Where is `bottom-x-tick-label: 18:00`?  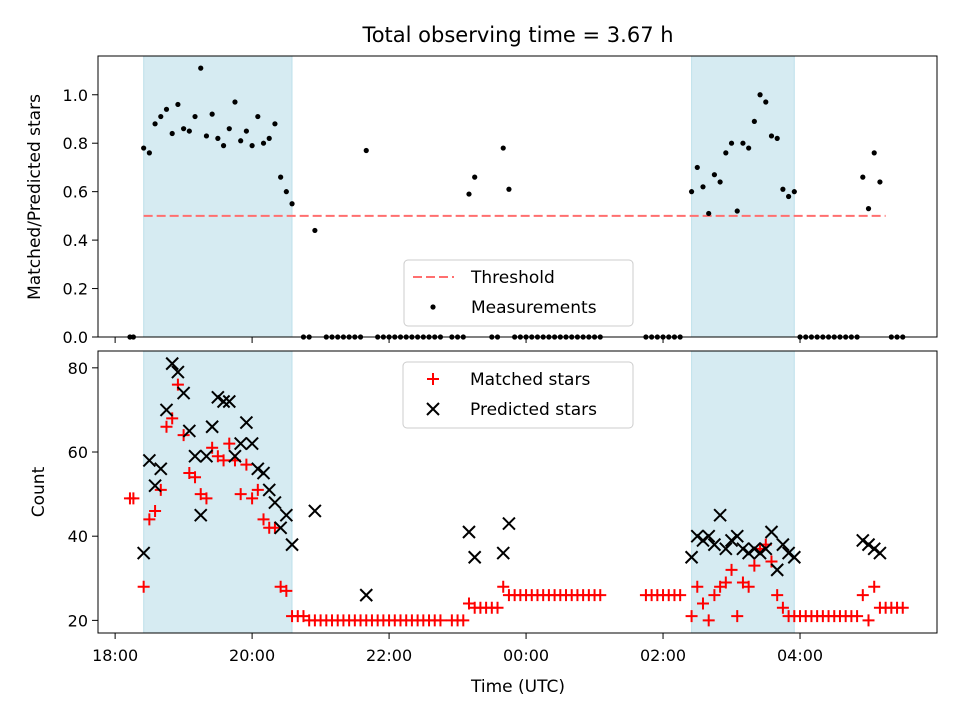 bottom-x-tick-label: 18:00 is located at coordinates (115, 655).